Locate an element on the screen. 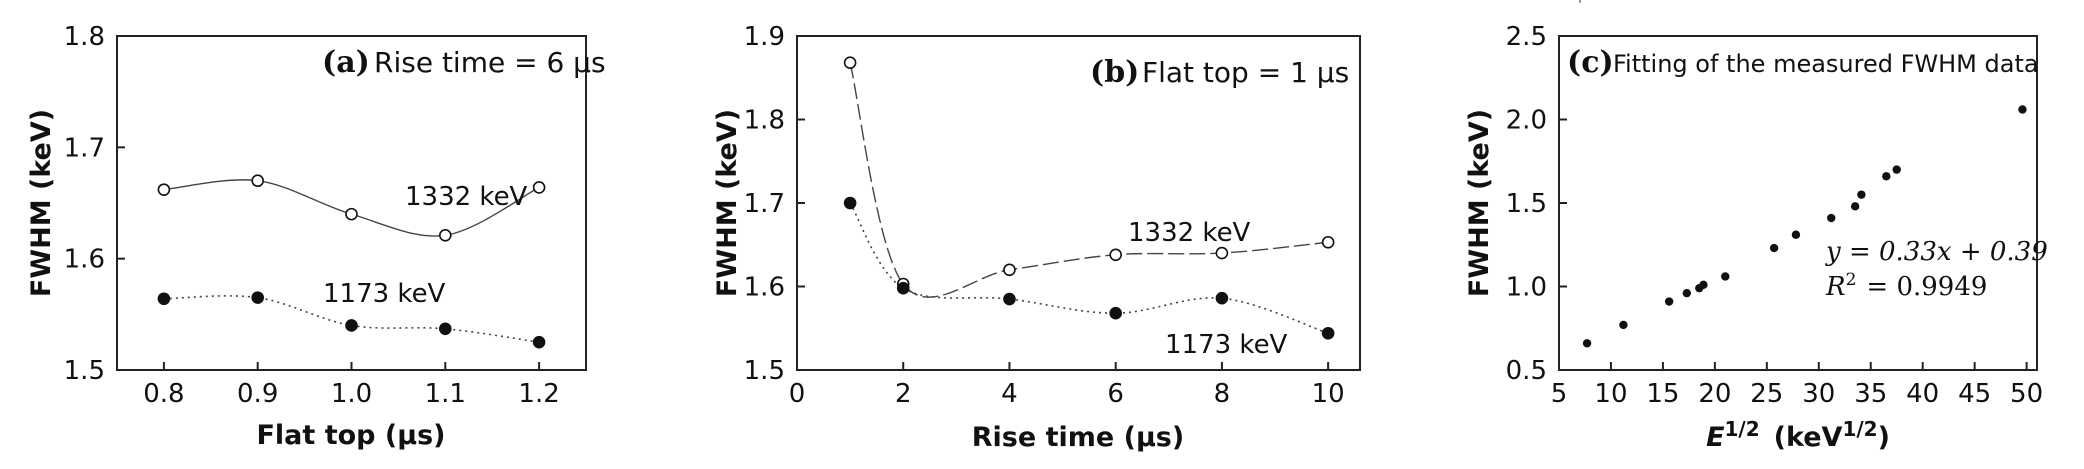 Image resolution: width=2084 pixels, height=469 pixels. panel-c-y-tick-label: 1.0 is located at coordinates (1526, 288).